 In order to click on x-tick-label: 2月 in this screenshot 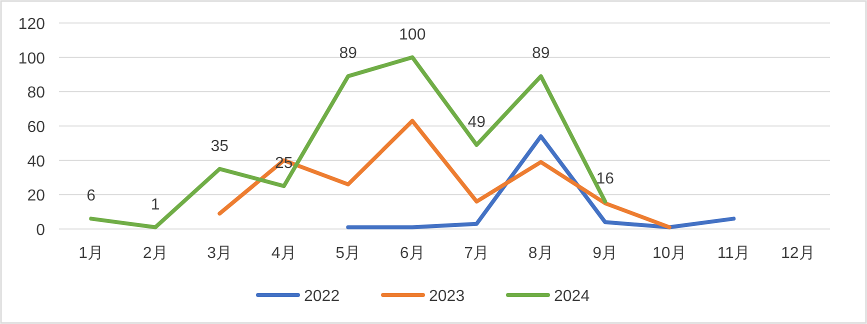, I will do `click(155, 253)`.